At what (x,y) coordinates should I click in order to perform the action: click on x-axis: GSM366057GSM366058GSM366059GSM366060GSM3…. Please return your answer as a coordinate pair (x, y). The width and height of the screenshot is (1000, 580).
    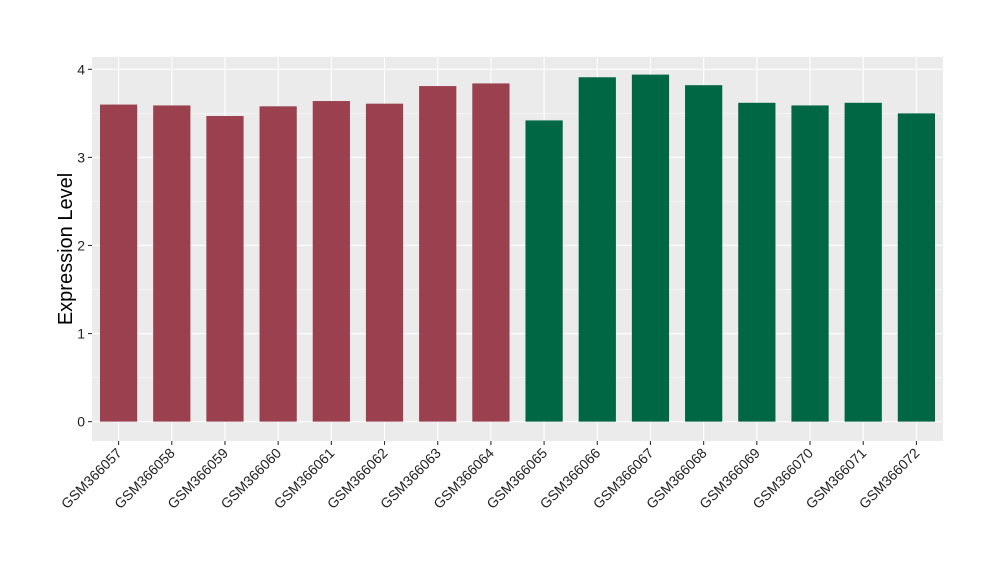
    Looking at the image, I should click on (490, 476).